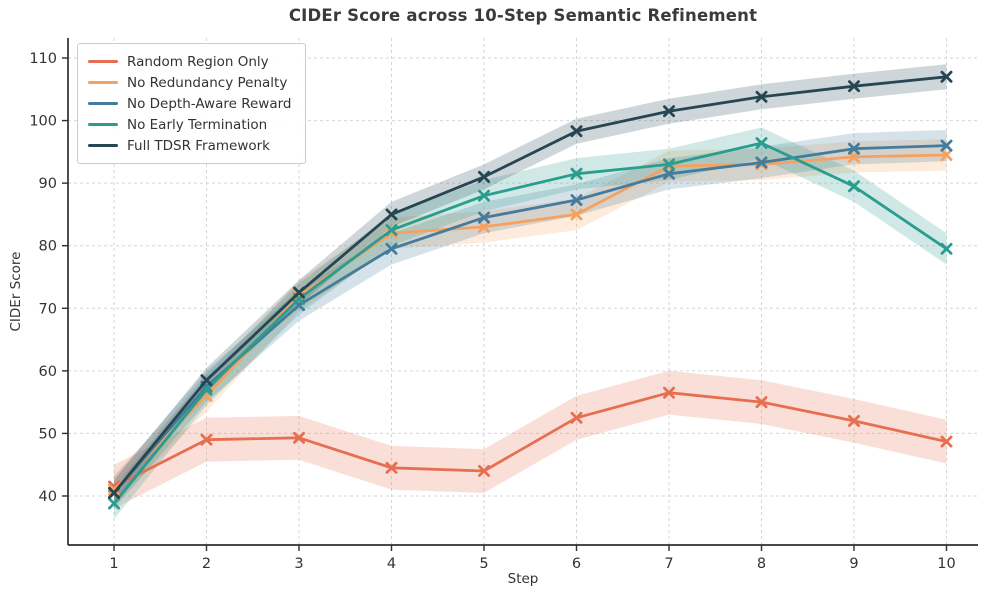 The image size is (996, 598). Describe the element at coordinates (391, 564) in the screenshot. I see `x-tick-label: 4` at that location.